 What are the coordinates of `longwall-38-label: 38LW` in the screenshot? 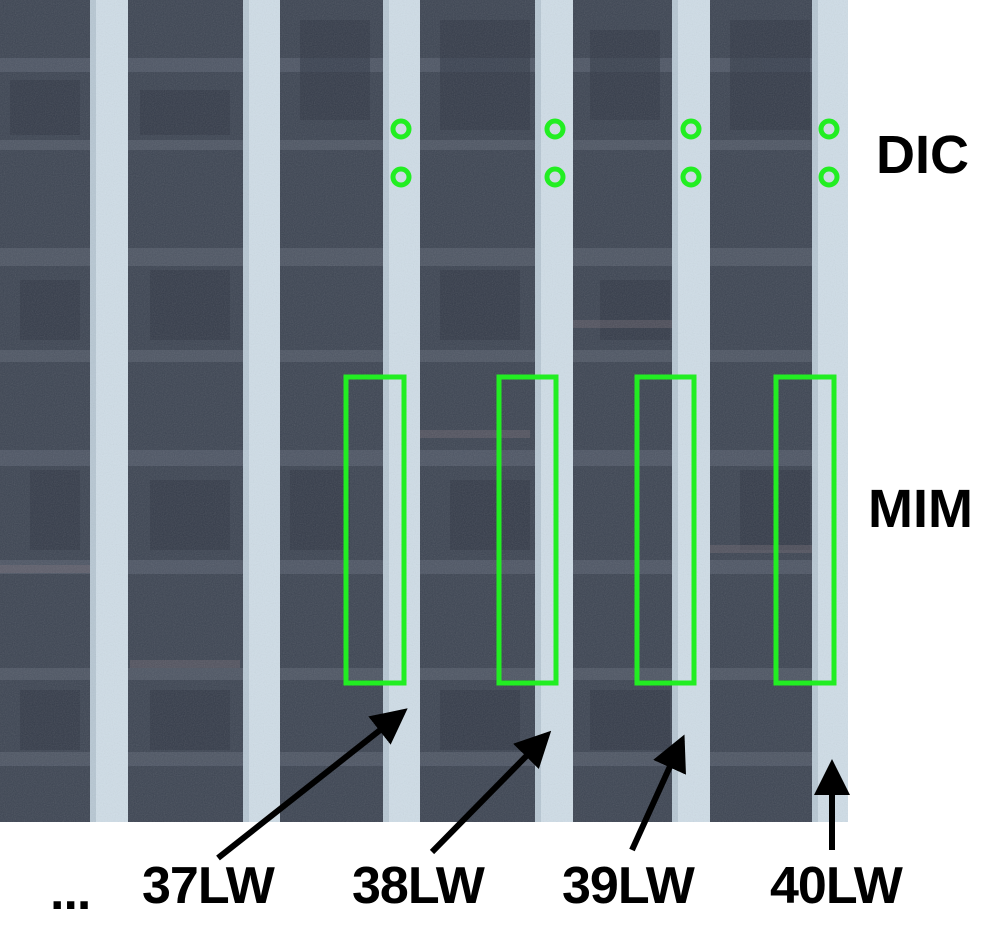 It's located at (418, 886).